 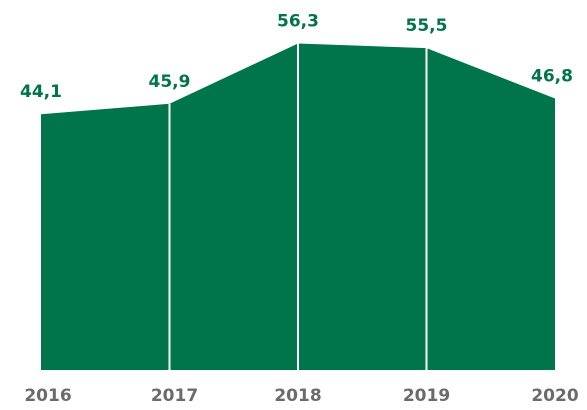 I want to click on x-tick-label: 2017, so click(x=174, y=396).